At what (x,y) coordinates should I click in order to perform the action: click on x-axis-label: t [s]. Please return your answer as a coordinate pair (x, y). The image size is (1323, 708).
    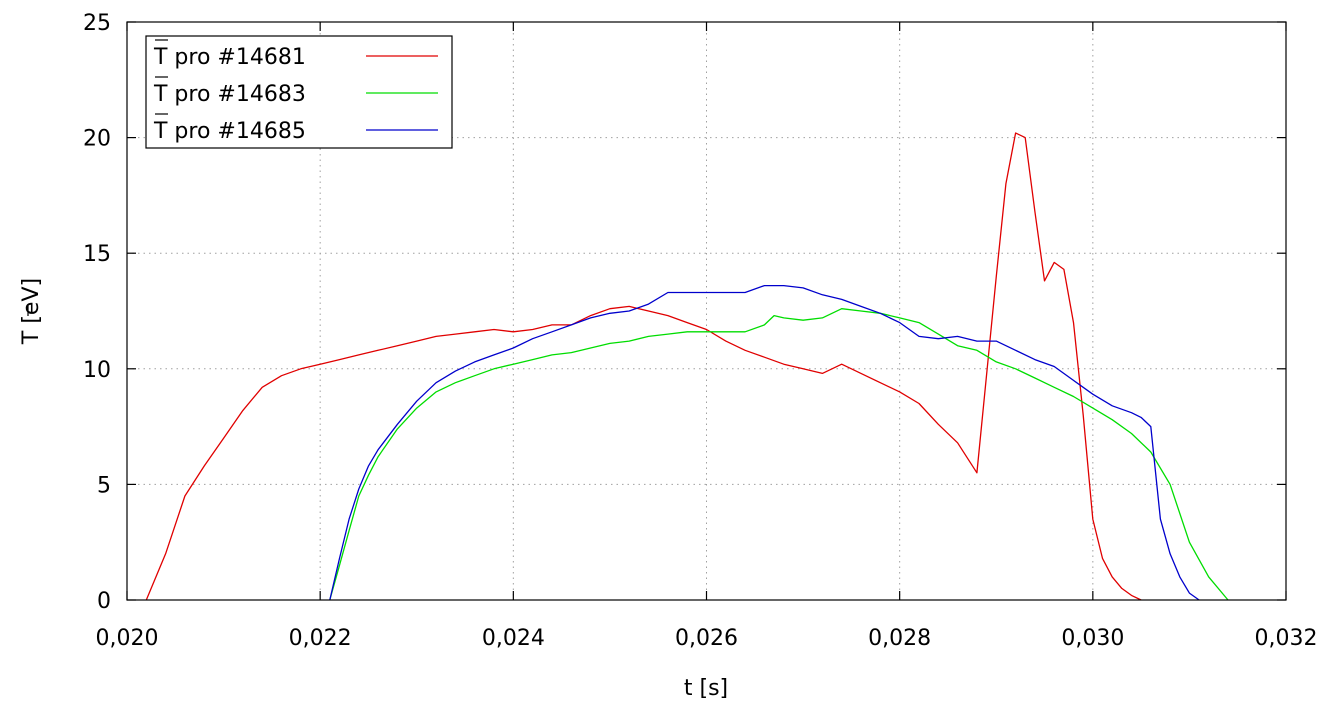
    Looking at the image, I should click on (706, 688).